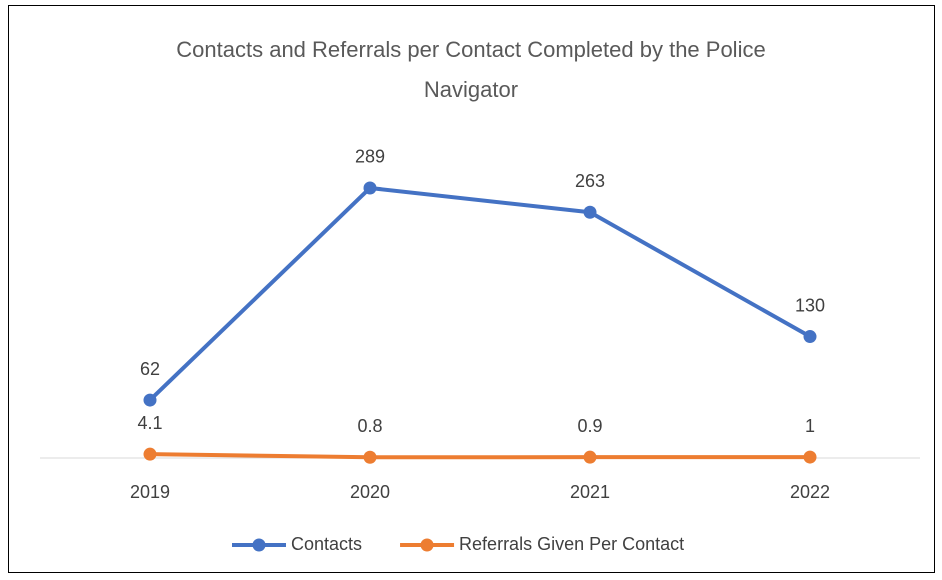 The width and height of the screenshot is (942, 580). What do you see at coordinates (150, 492) in the screenshot?
I see `x-tick-label: 2019` at bounding box center [150, 492].